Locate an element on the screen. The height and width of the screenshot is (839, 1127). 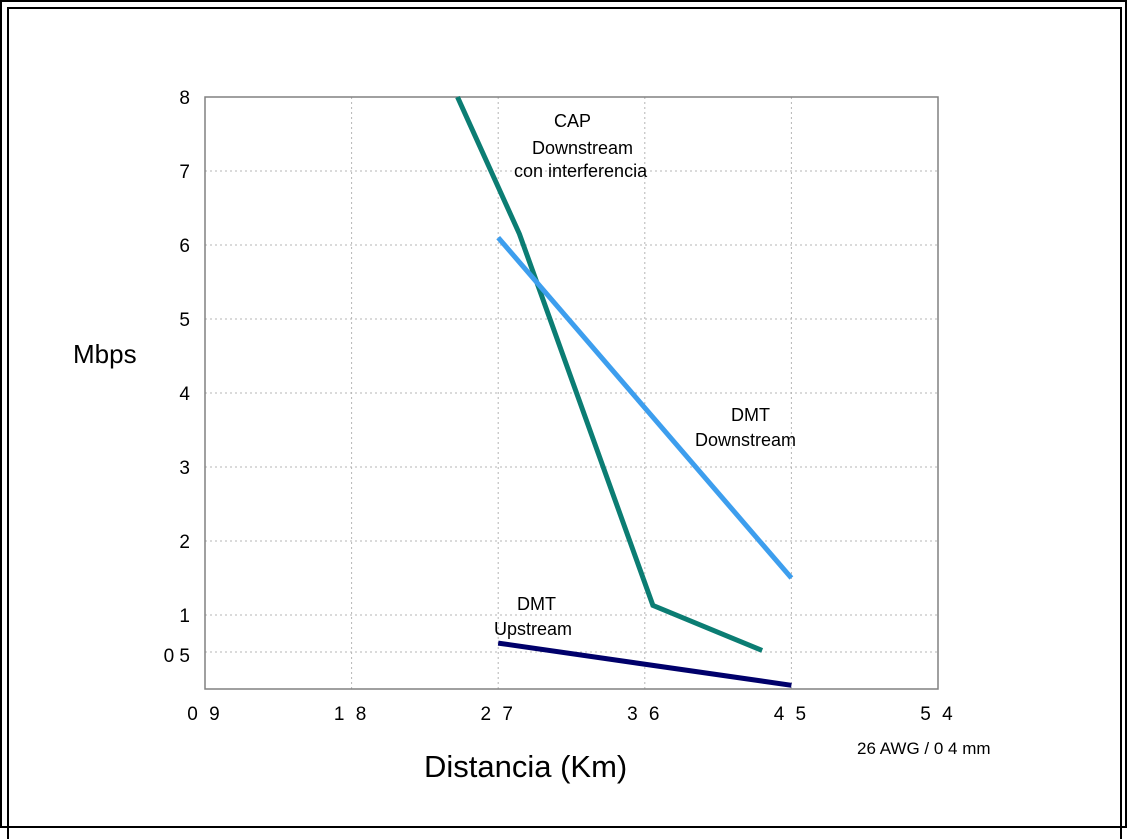
y-tick-label: 3 is located at coordinates (184, 468).